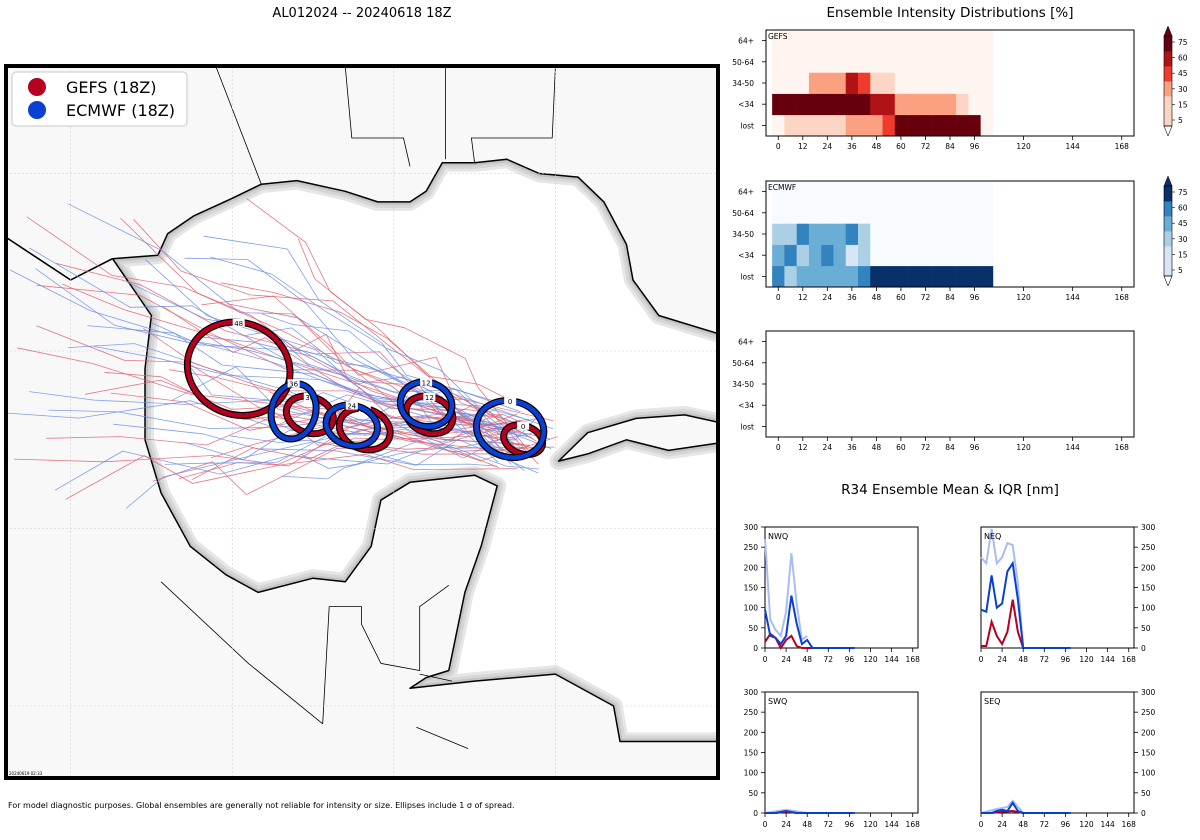 This screenshot has width=1200, height=840. Describe the element at coordinates (746, 192) in the screenshot. I see `heatmap-y-tick: 64+` at that location.